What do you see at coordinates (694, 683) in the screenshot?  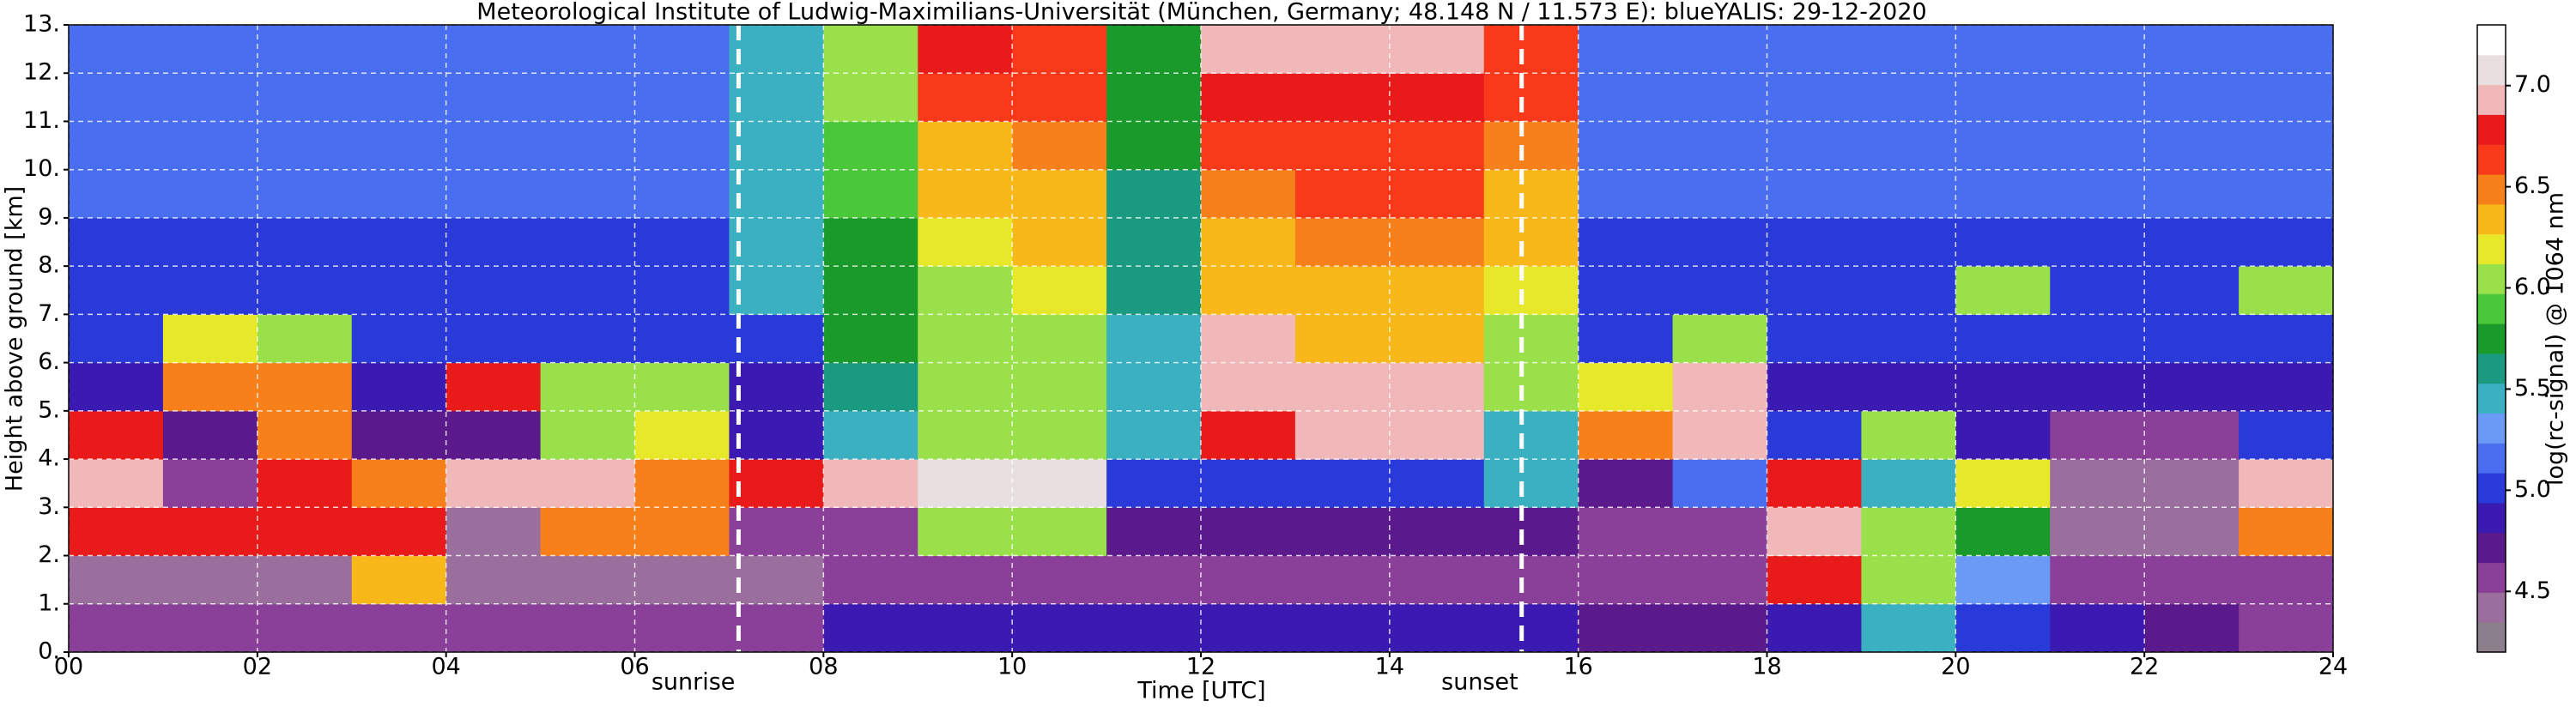 I see `annotation-label: sunrise` at bounding box center [694, 683].